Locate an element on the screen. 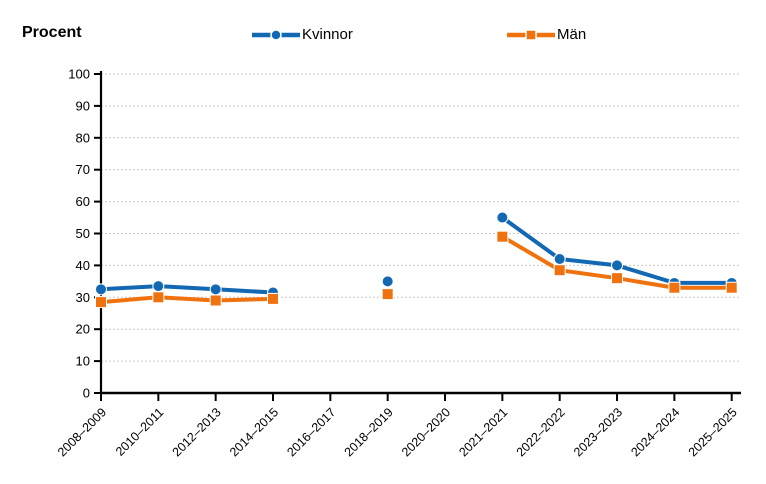  x-tick-label: 2023–2023 is located at coordinates (598, 432).